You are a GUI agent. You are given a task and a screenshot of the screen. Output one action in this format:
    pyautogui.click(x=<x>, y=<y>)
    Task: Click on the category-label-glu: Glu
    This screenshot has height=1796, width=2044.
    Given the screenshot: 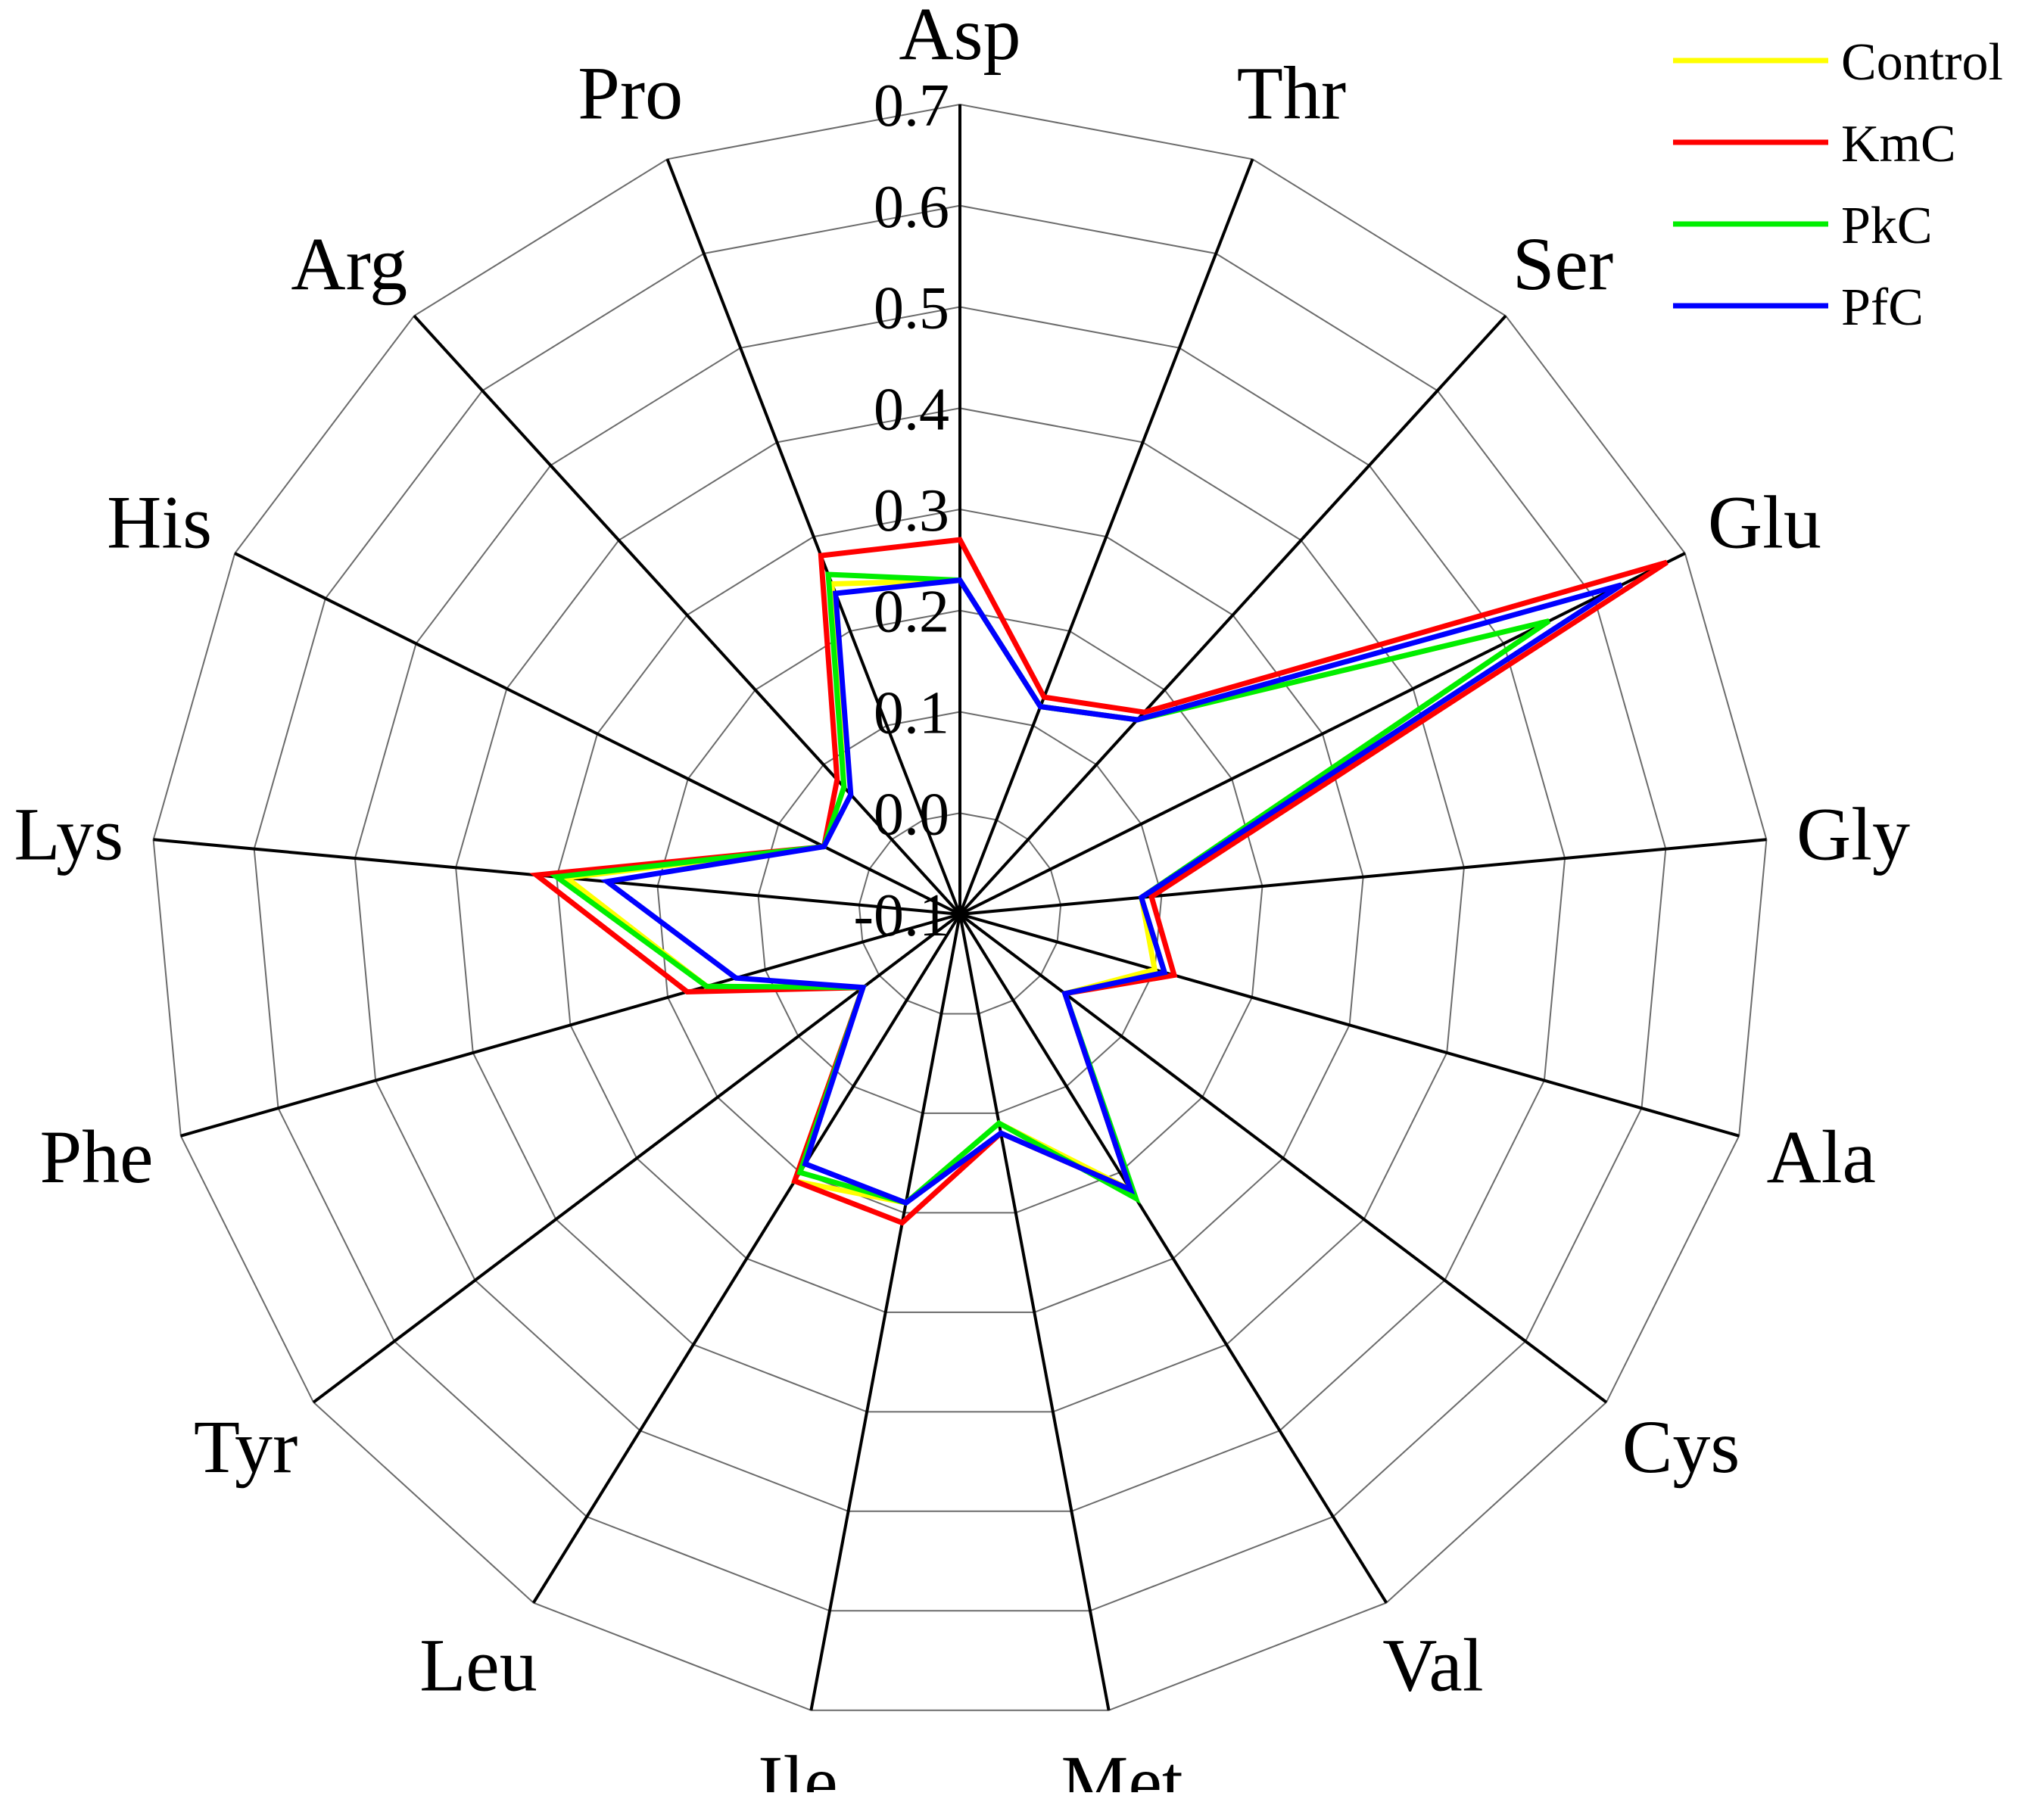 What is the action you would take?
    pyautogui.click(x=1764, y=523)
    